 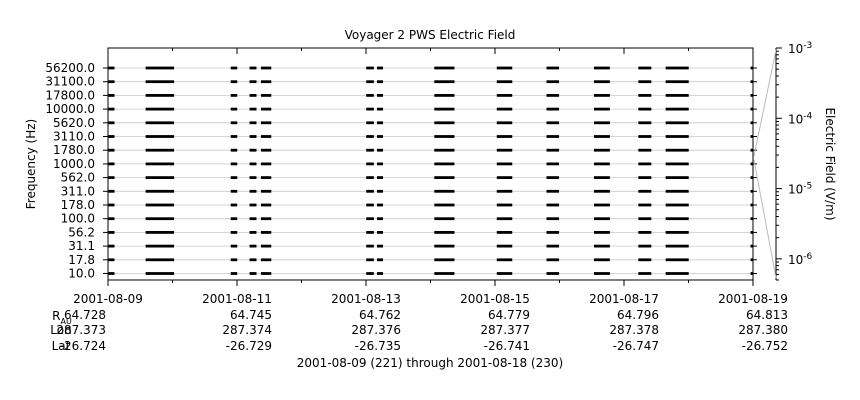 I want to click on r-au-value: 64.796, so click(x=638, y=315).